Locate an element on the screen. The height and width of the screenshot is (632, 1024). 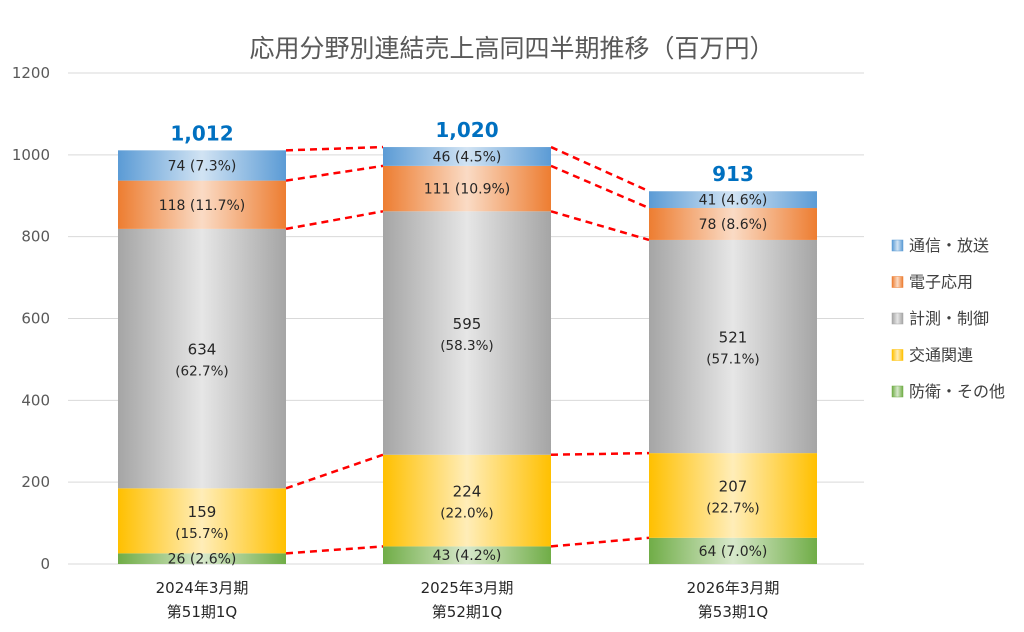
x-category-label: 2025年3月期 is located at coordinates (467, 588).